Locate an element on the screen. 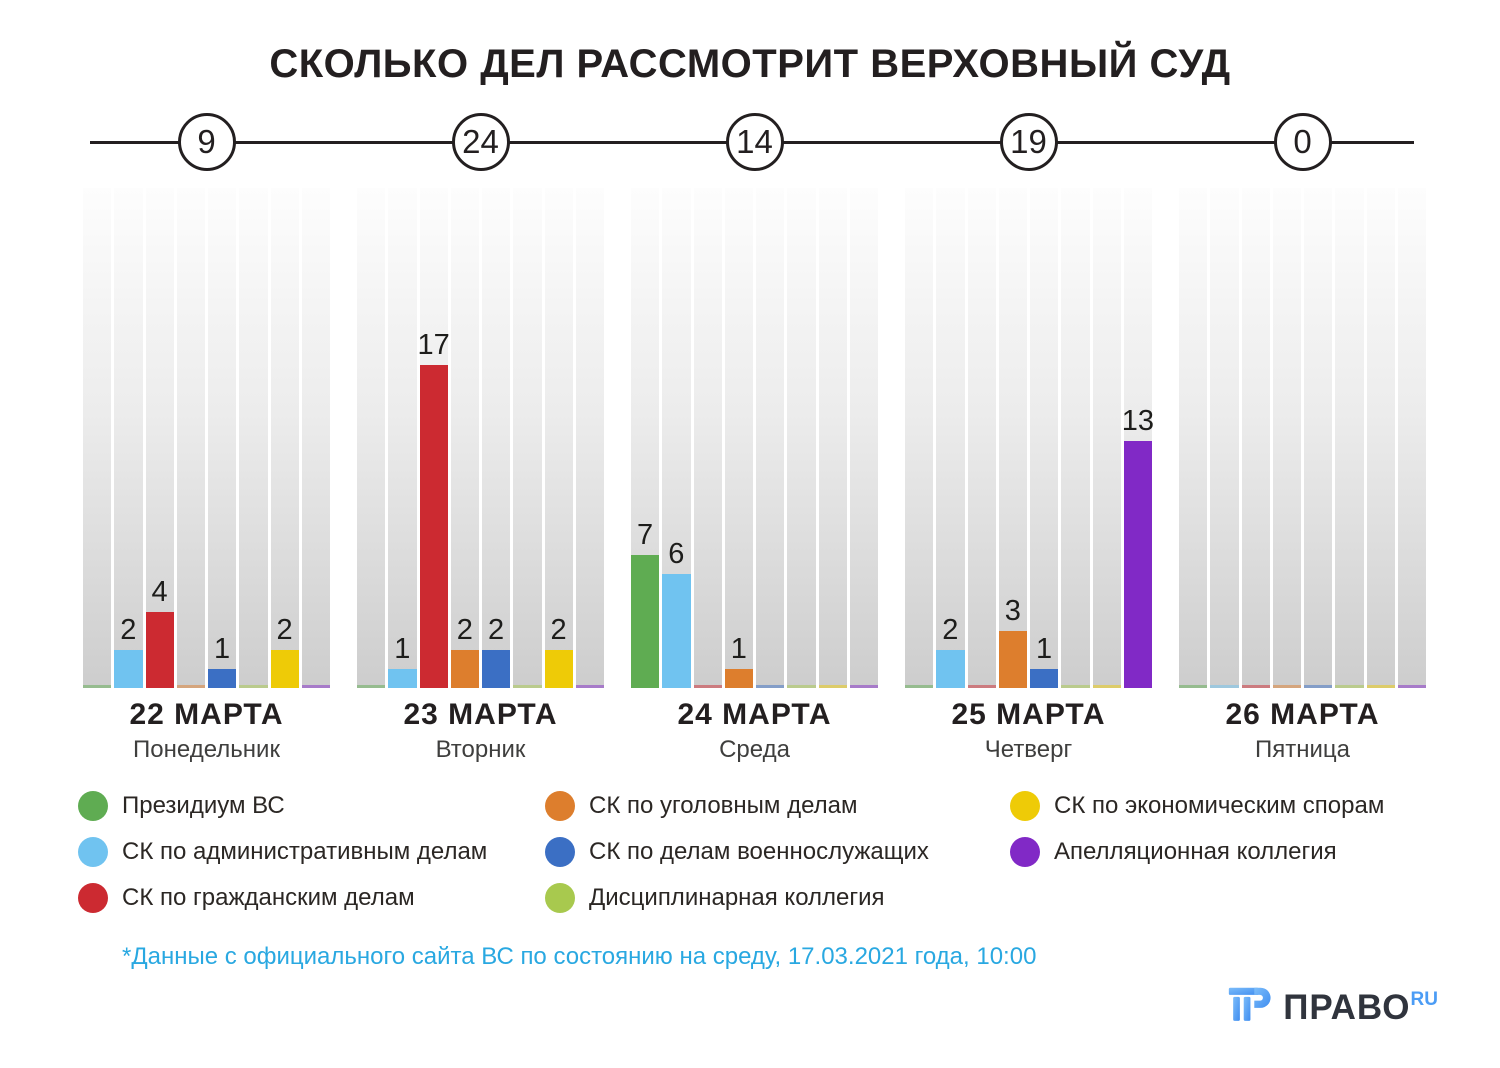 Image resolution: width=1500 pixels, height=1068 pixels. legend-item: Дисциплинарная коллегия is located at coordinates (777, 897).